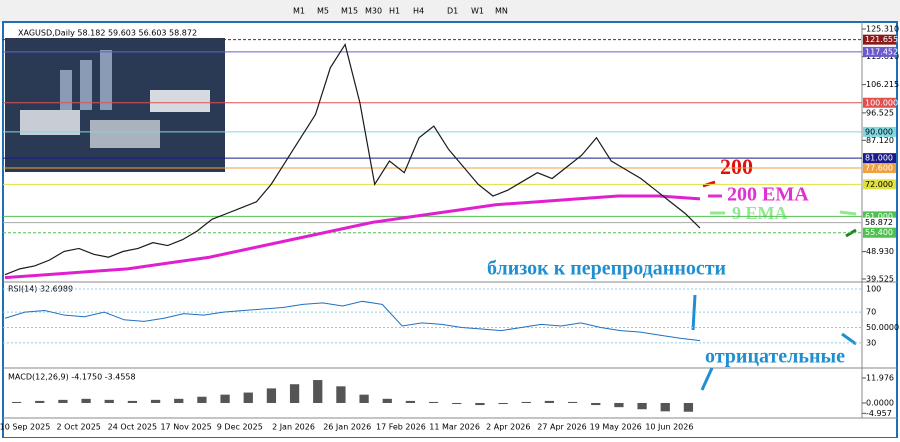 Image resolution: width=900 pixels, height=442 pixels. I want to click on x-tick-label: 19 May 2026, so click(616, 427).